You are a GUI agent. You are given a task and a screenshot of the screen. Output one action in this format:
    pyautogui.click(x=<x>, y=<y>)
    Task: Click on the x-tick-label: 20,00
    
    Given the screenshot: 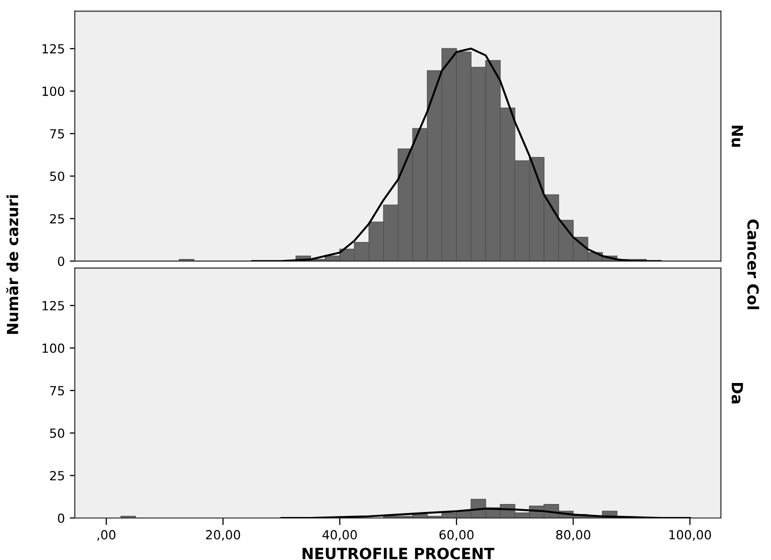 What is the action you would take?
    pyautogui.click(x=223, y=535)
    